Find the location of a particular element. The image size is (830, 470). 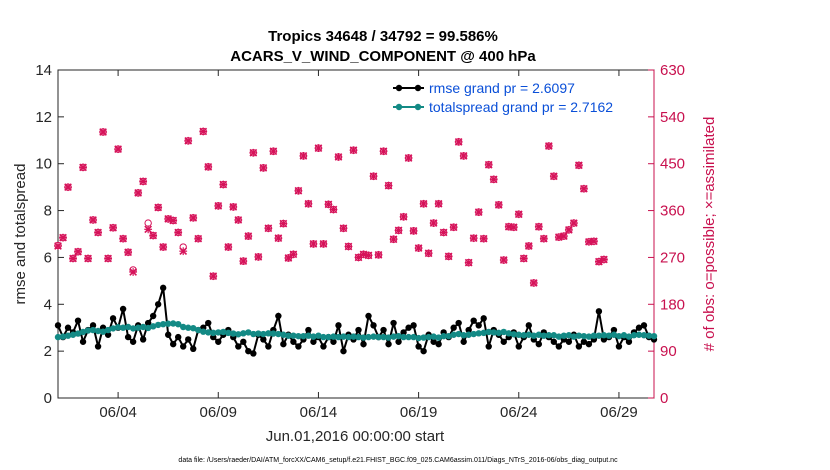

legend-label-rmse: rmse grand pr = 2.6097 is located at coordinates (502, 88).